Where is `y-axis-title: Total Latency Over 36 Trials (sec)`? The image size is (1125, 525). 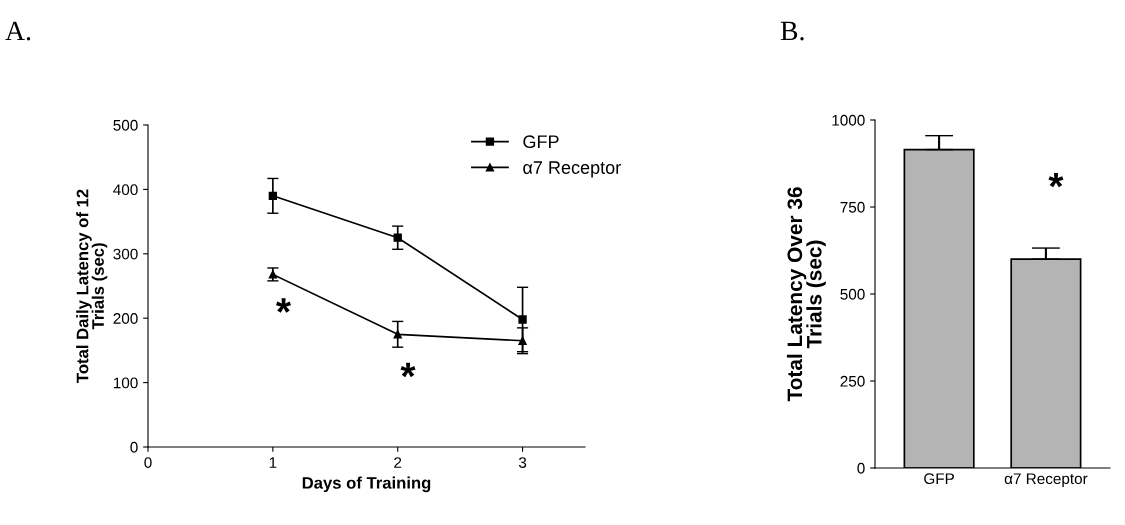 y-axis-title: Total Latency Over 36 Trials (sec) is located at coordinates (806, 294).